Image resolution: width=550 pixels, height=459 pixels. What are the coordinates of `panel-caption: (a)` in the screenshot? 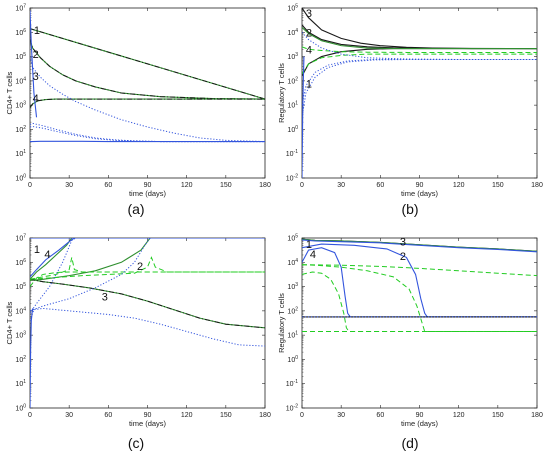 It's located at (135, 209).